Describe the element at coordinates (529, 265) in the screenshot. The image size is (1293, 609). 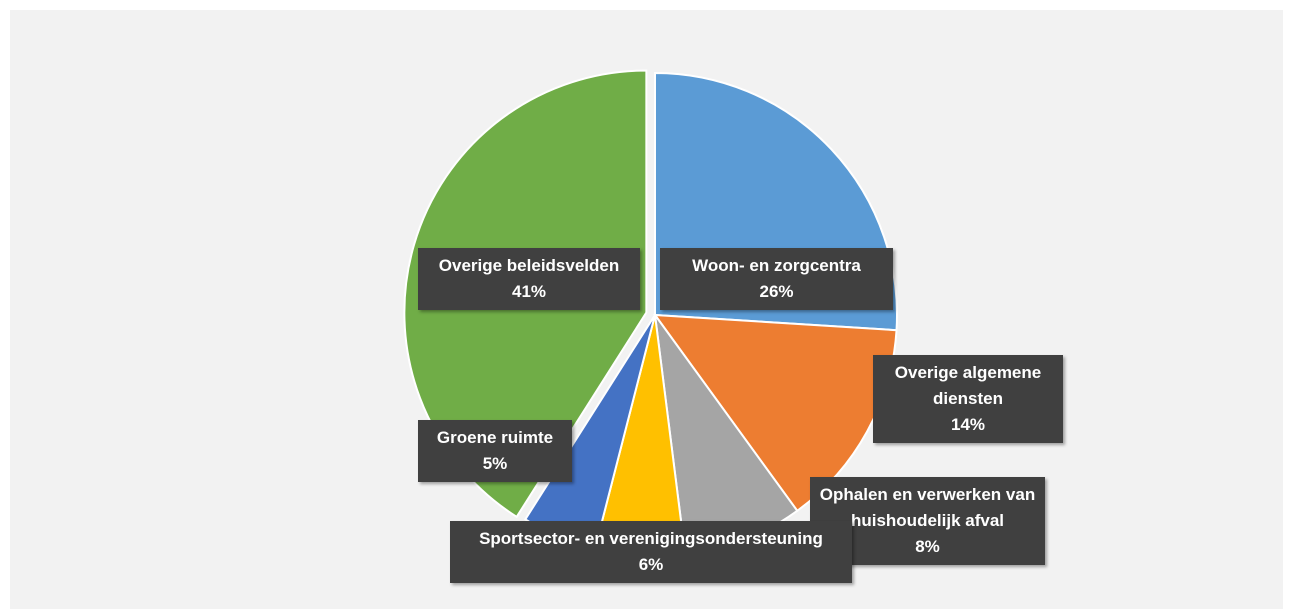
I see `label-category: Overige beleidsvelden` at that location.